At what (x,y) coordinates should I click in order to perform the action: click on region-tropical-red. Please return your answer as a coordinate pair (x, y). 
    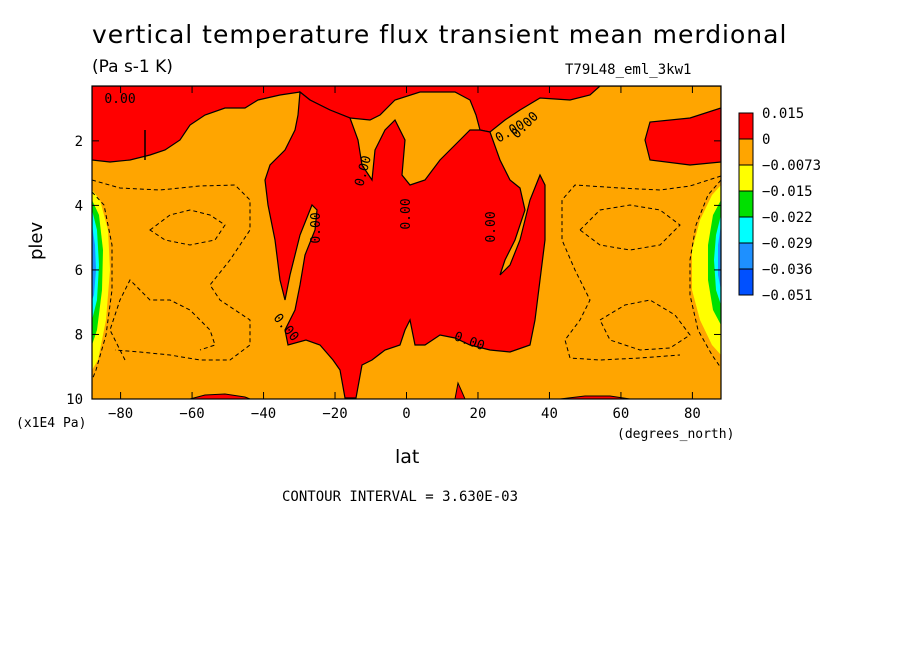
    Looking at the image, I should click on (405, 244).